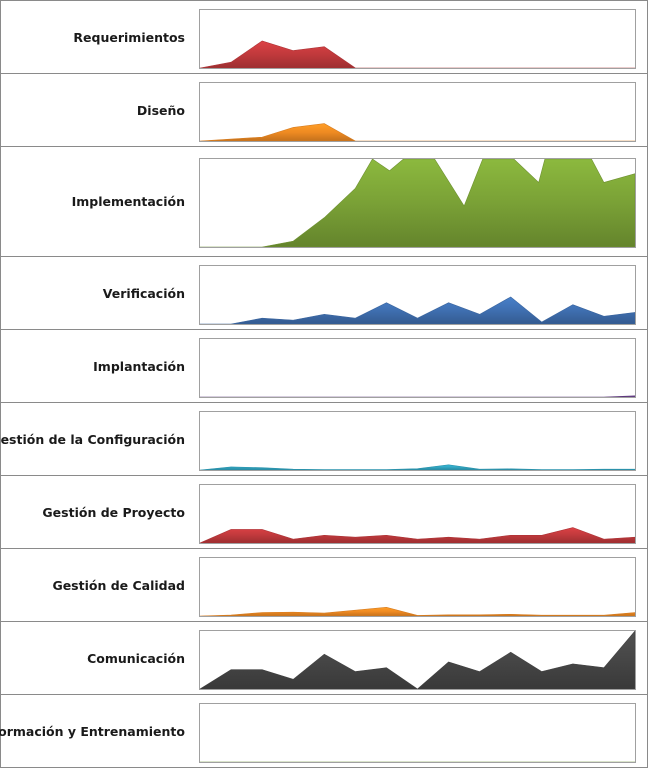 This screenshot has width=650, height=768. Describe the element at coordinates (118, 585) in the screenshot. I see `row-label: Gestión de Calidad` at that location.